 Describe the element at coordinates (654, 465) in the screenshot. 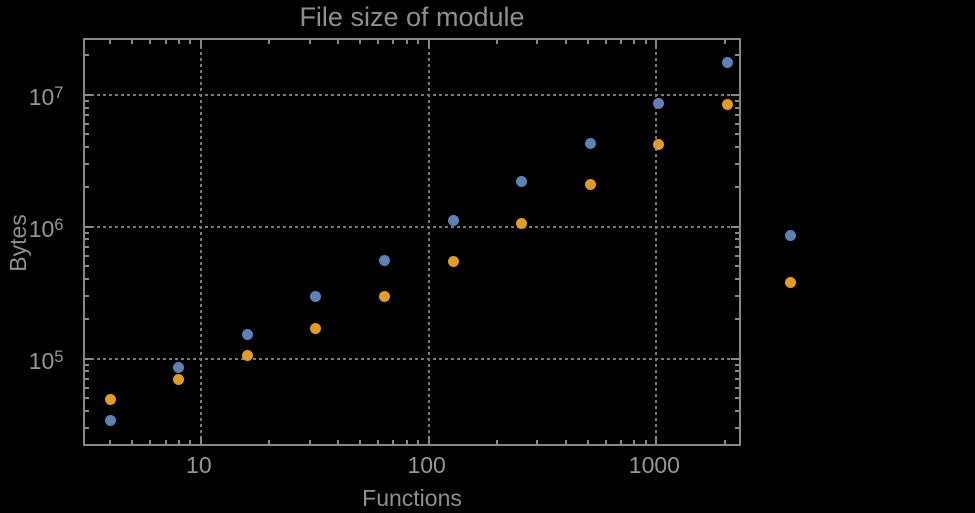

I see `x-tick-label: 1000` at that location.